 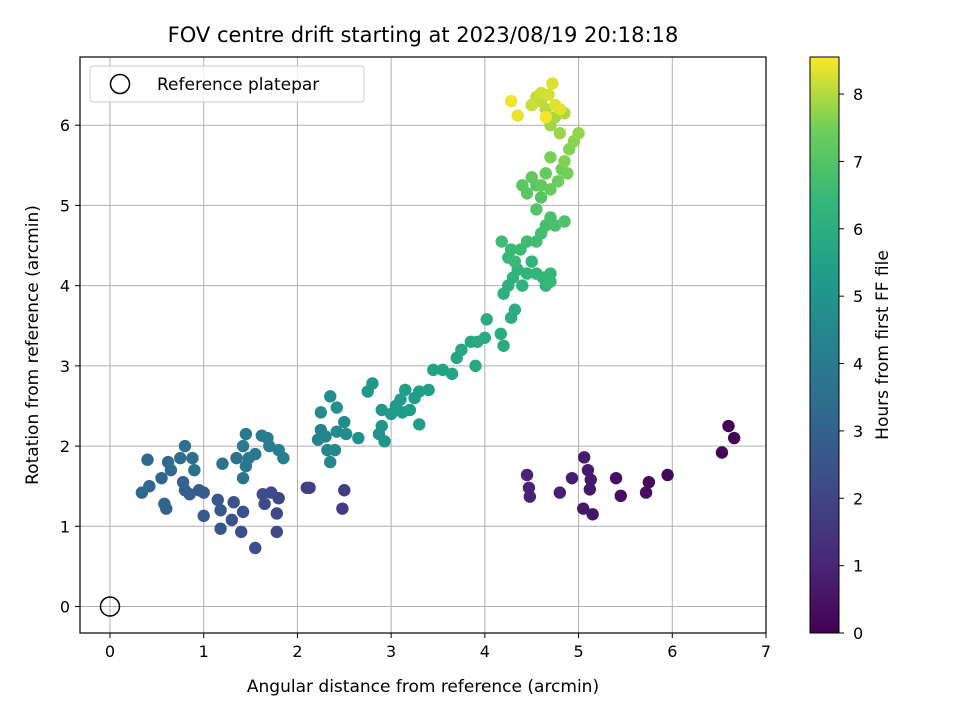 I want to click on legend-reference-marker-icon, so click(x=120, y=84).